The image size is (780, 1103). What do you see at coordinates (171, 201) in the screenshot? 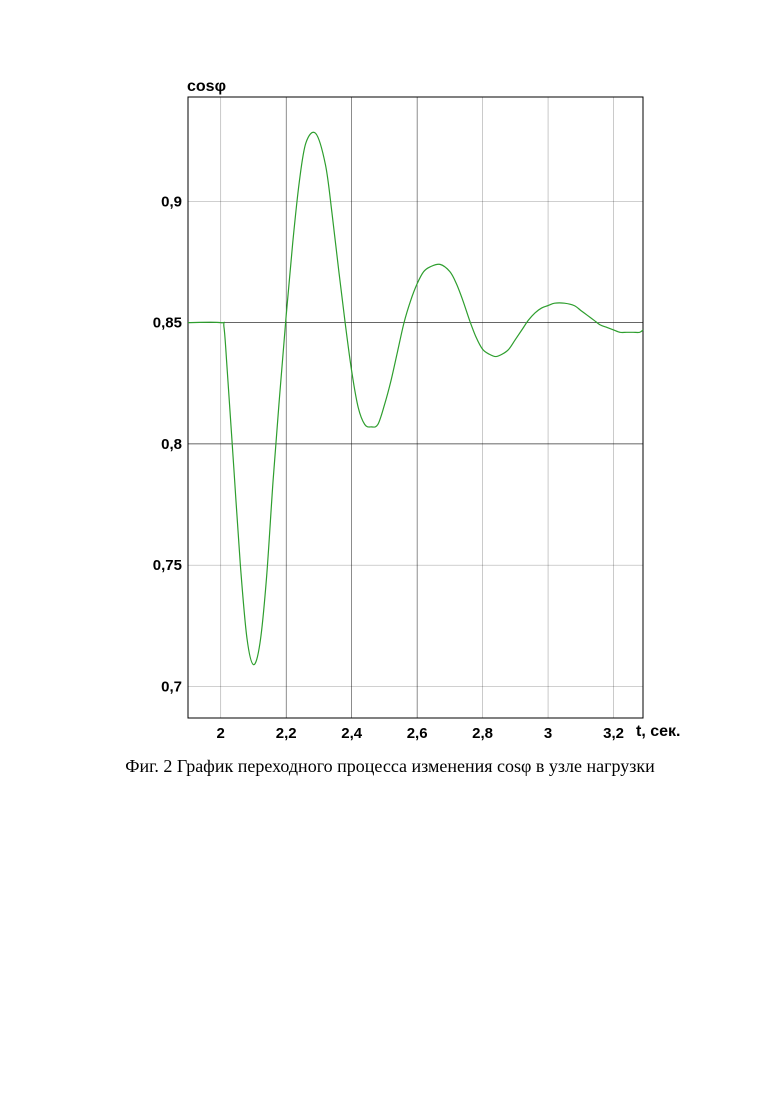
I see `y-tick-label: 0,9` at bounding box center [171, 201].